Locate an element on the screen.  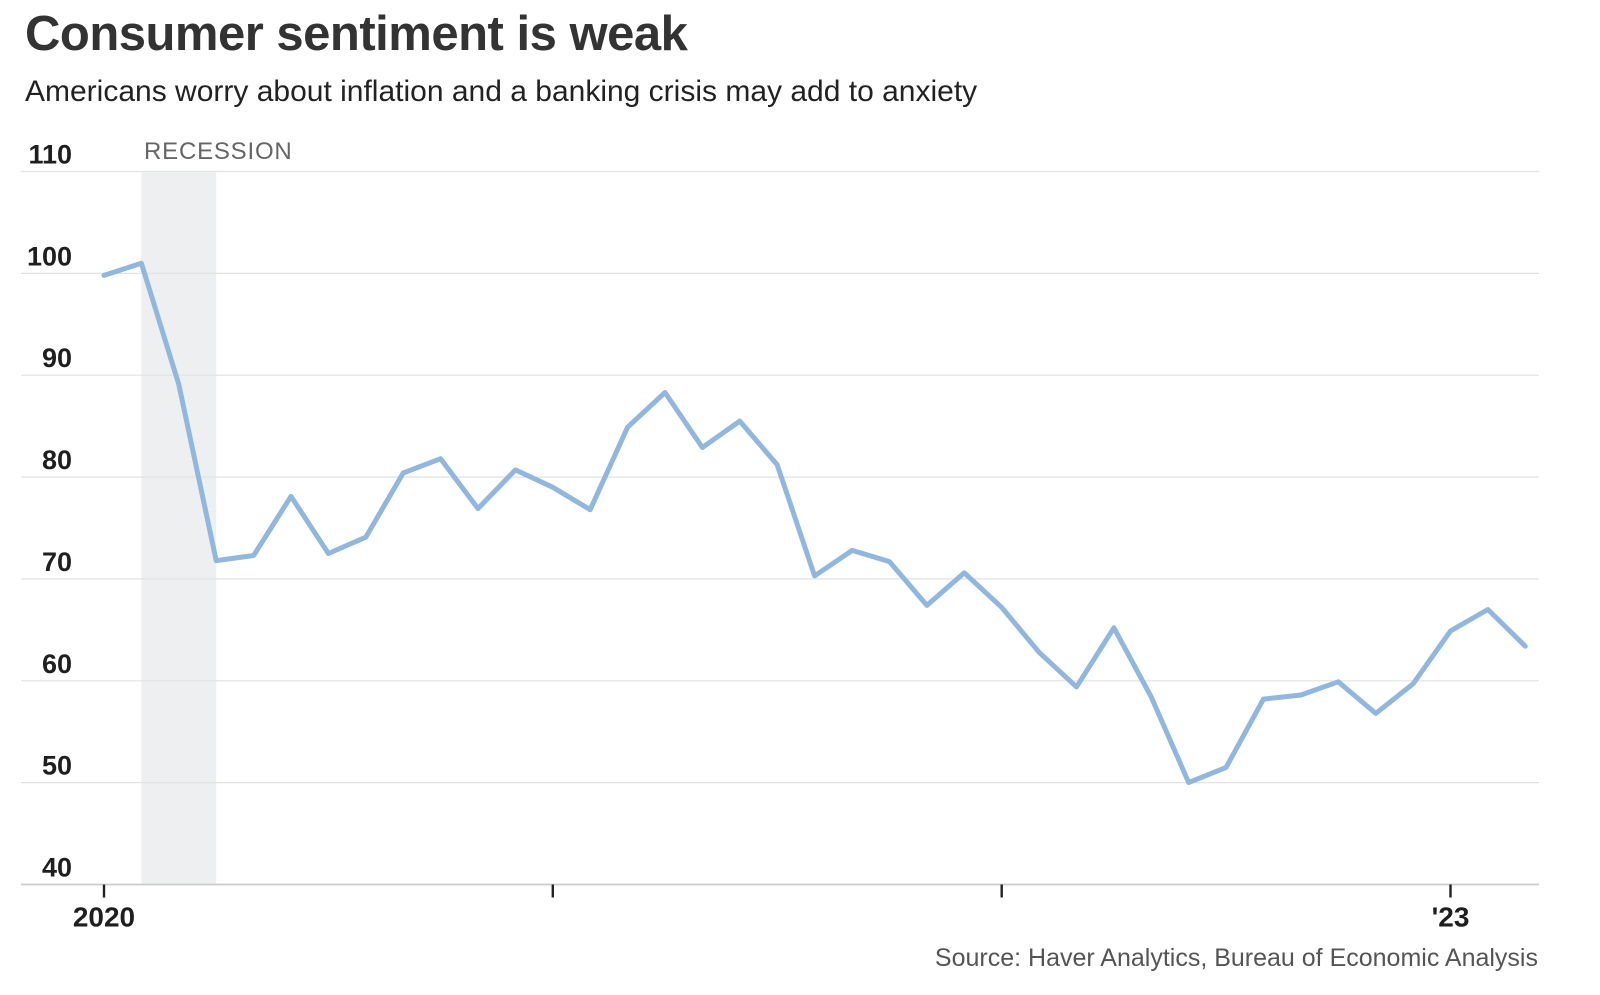
y-axis-label-90: 90 is located at coordinates (57, 358).